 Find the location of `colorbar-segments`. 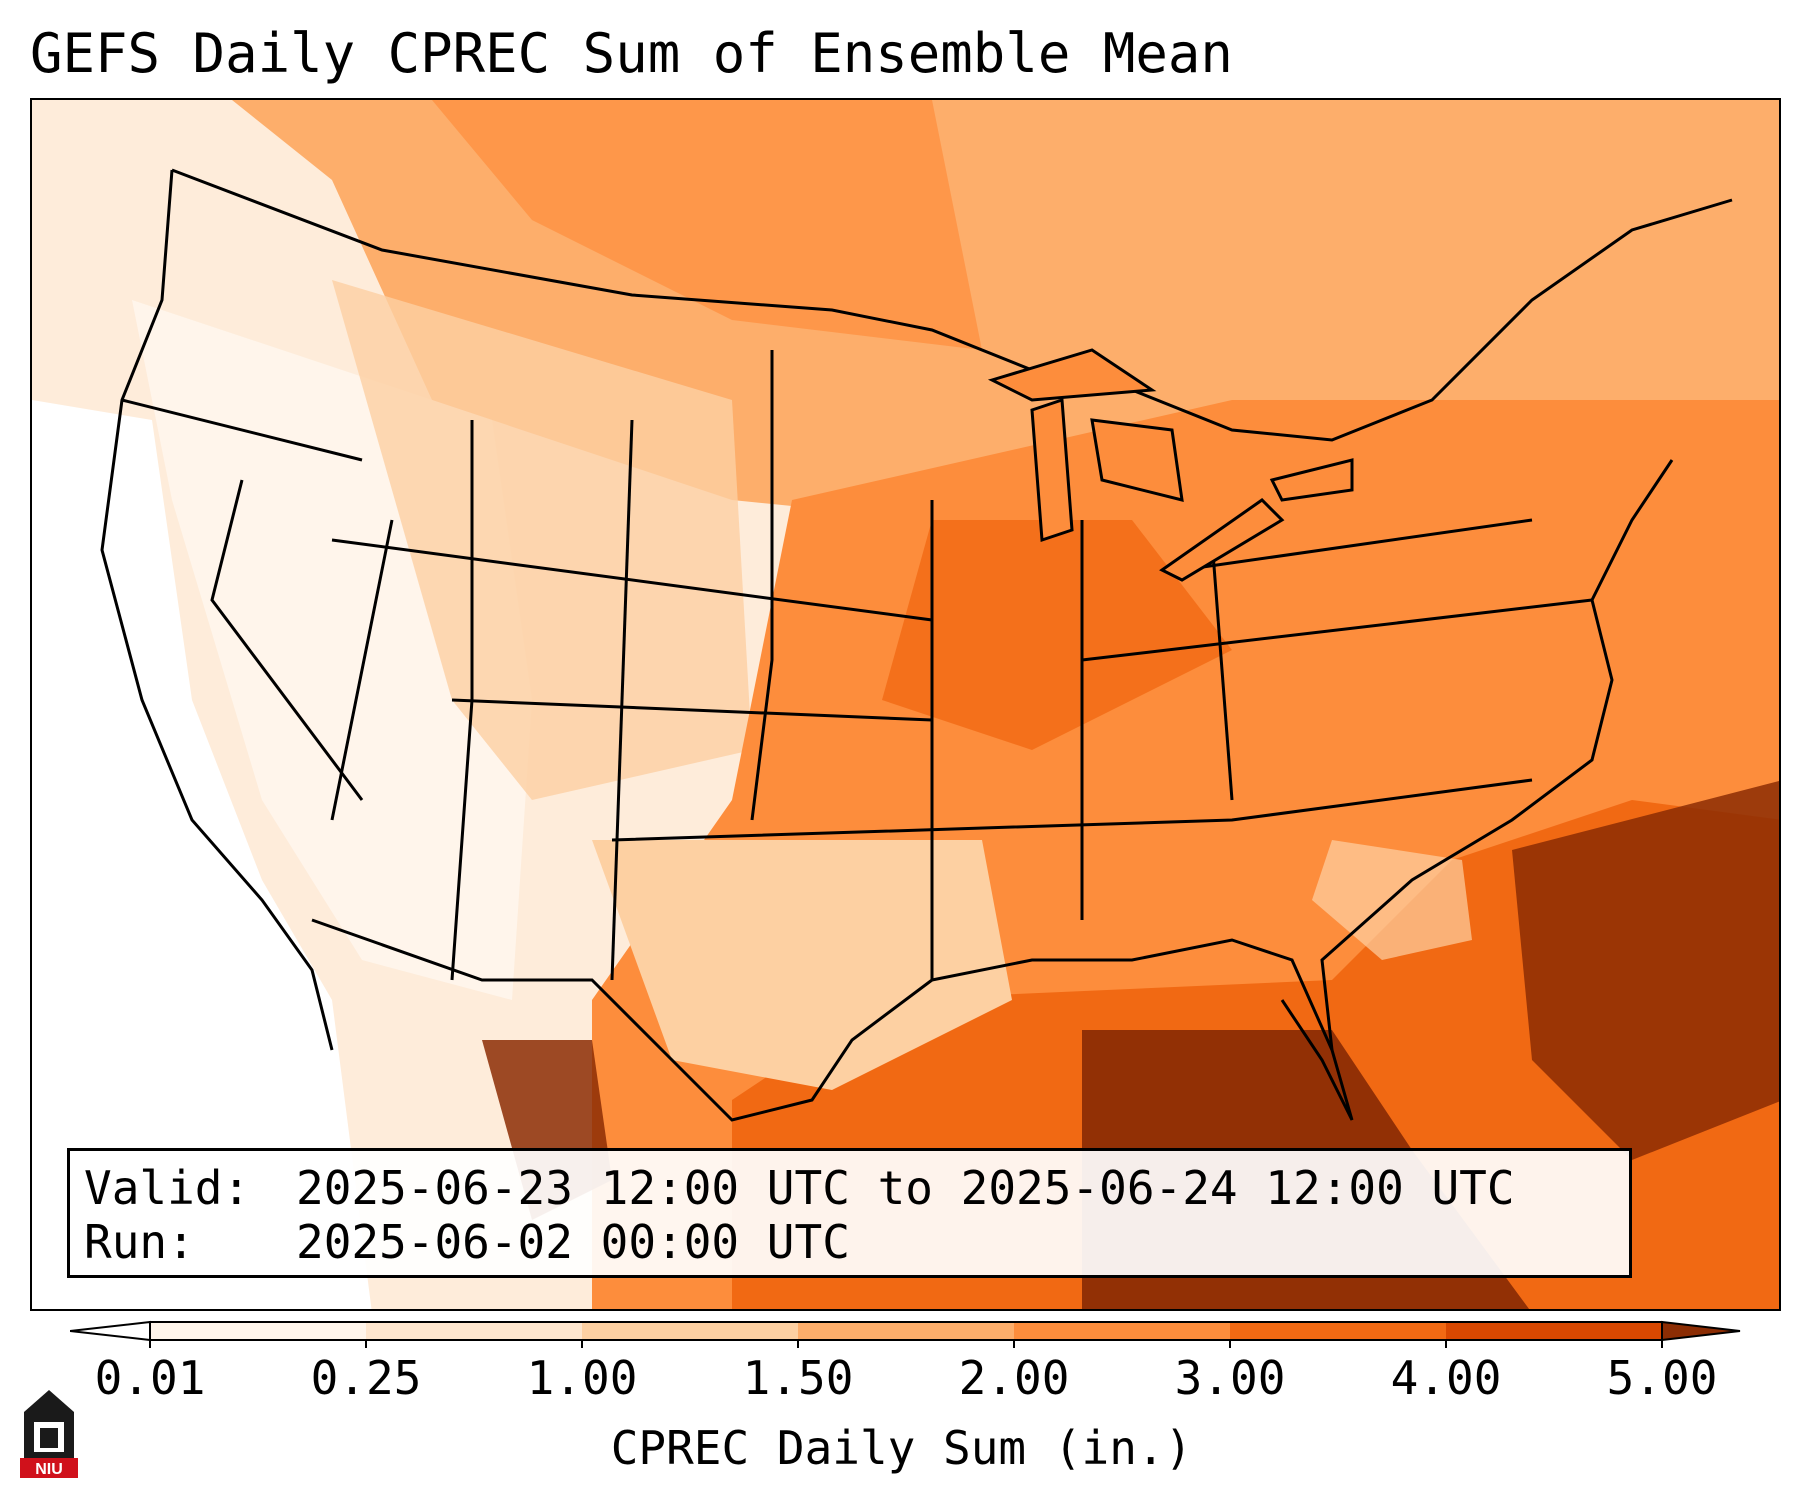

colorbar-segments is located at coordinates (905, 1334).